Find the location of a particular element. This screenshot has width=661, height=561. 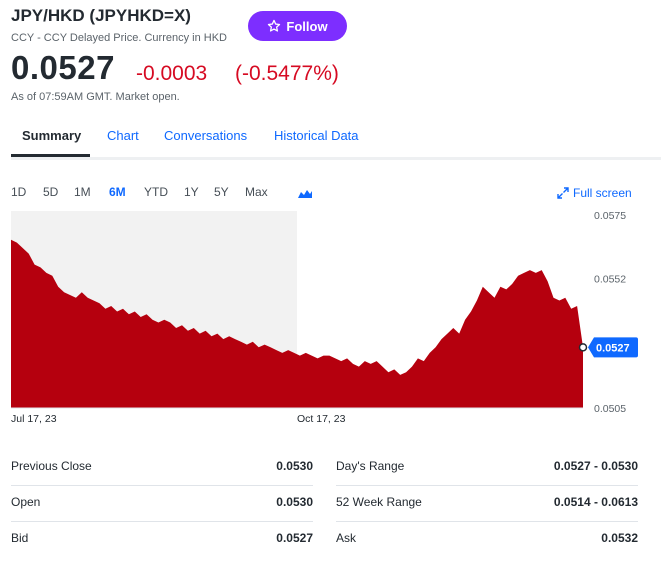

stat-label: Day's Range is located at coordinates (370, 466).